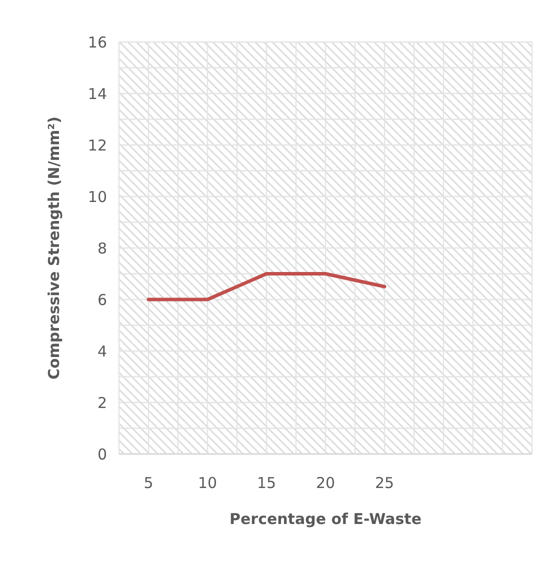 The image size is (556, 562). I want to click on y-tick-label: 14, so click(97, 93).